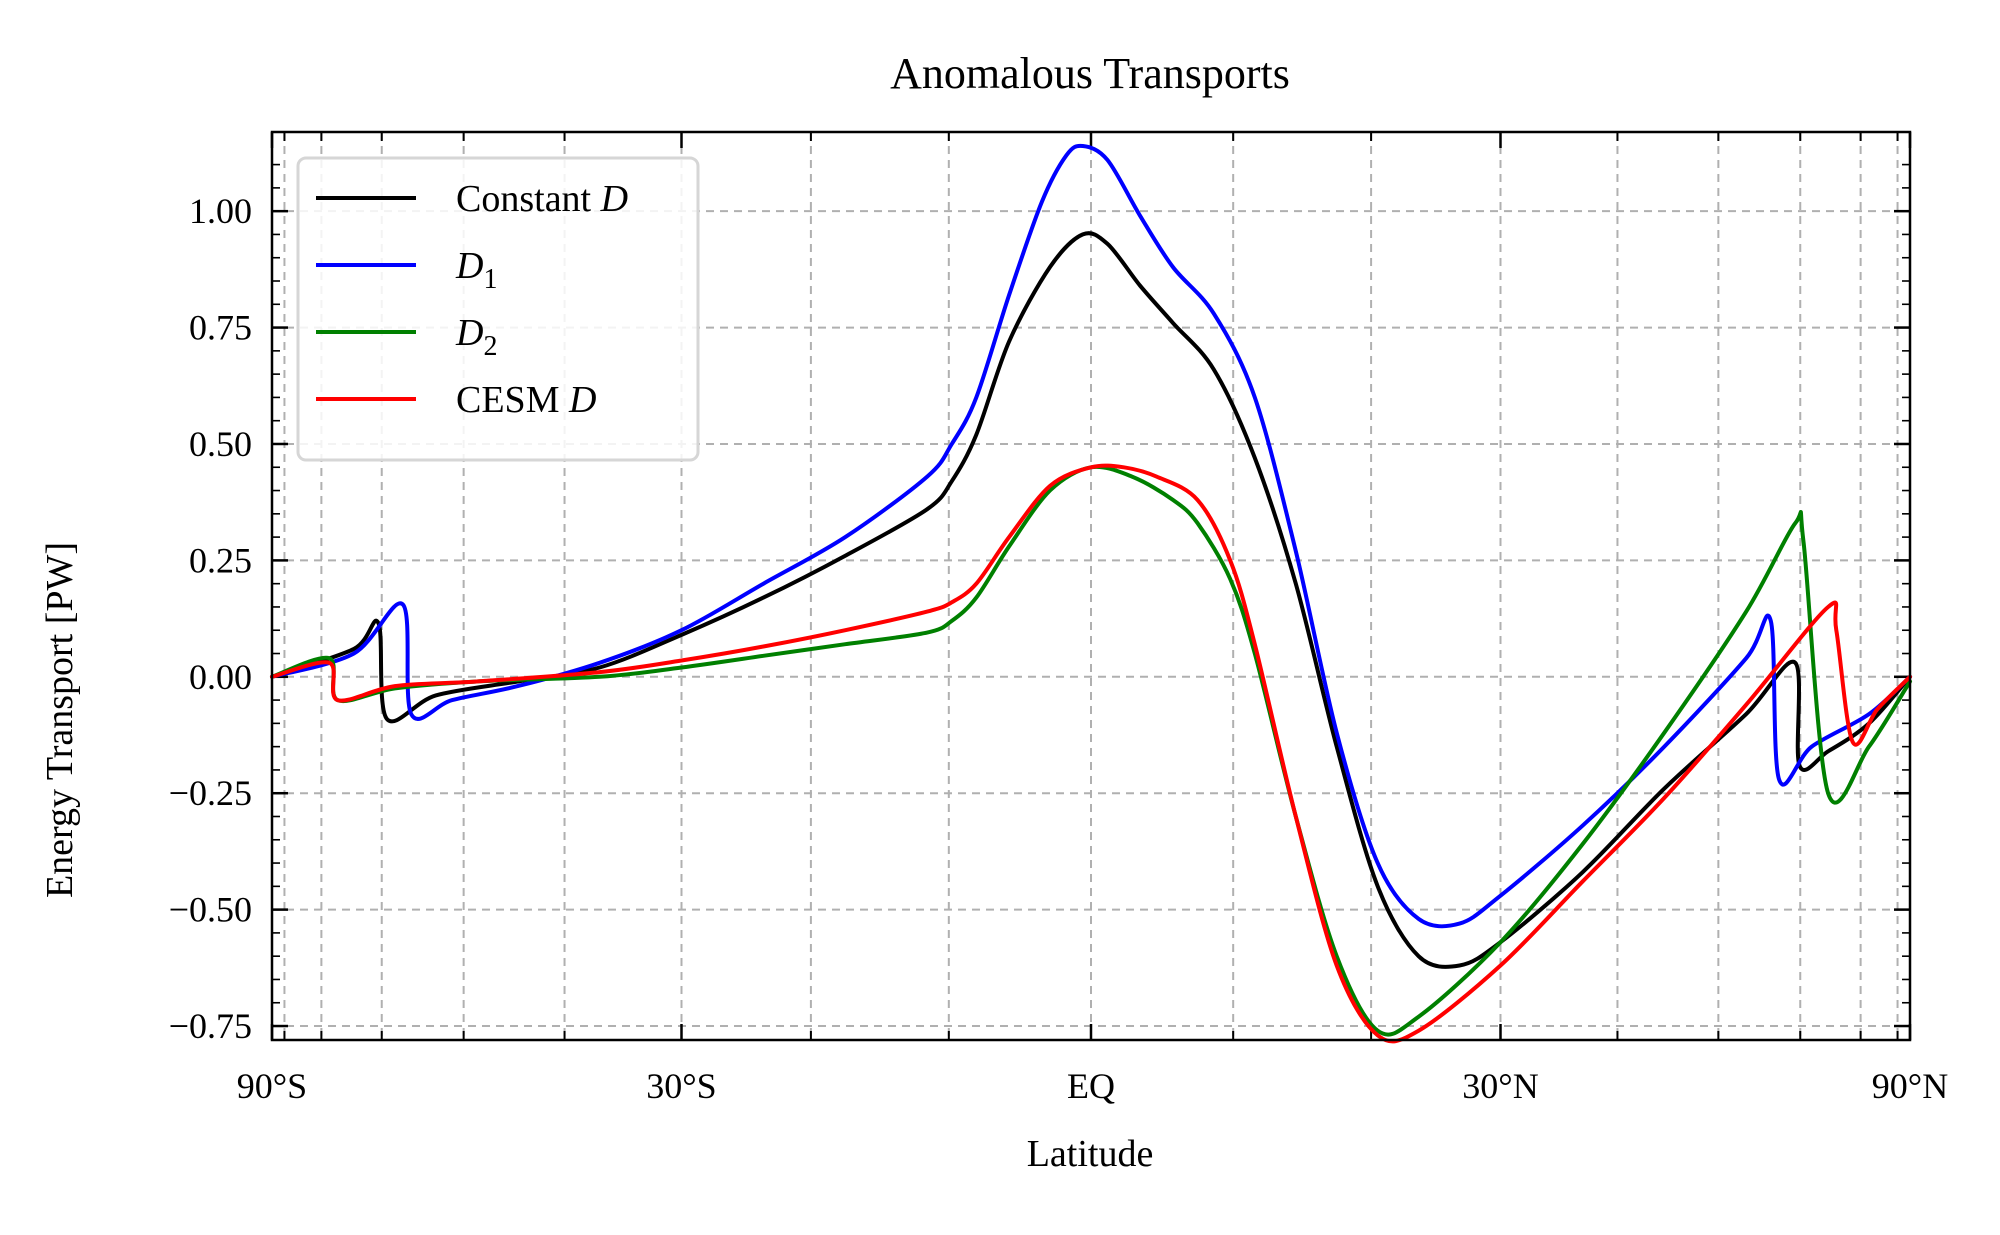 The height and width of the screenshot is (1235, 2000). Describe the element at coordinates (528, 199) in the screenshot. I see `legend-label-text: Constant` at that location.